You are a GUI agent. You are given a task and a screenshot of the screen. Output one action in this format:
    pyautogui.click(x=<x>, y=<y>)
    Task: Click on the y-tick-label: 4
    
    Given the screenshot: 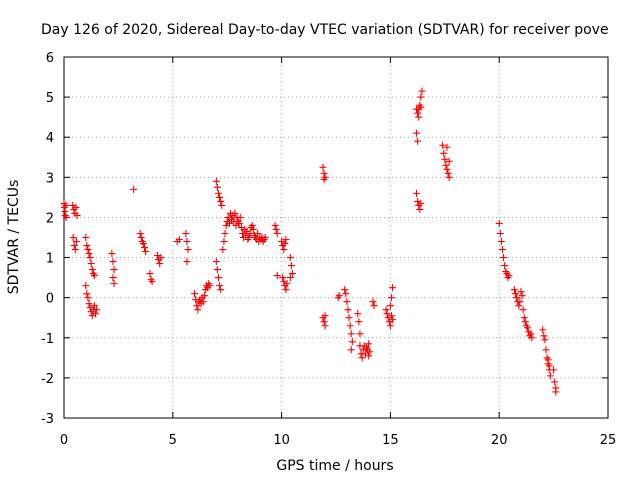 What is the action you would take?
    pyautogui.click(x=50, y=138)
    